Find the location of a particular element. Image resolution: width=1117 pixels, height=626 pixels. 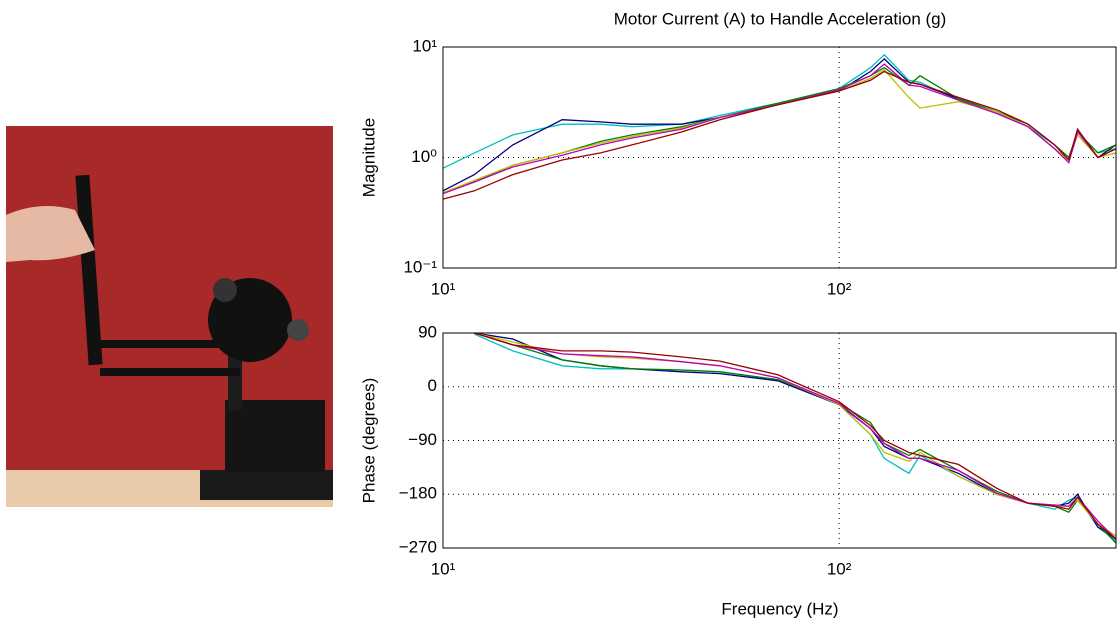

y-tick-label: 10¹ is located at coordinates (424, 45).